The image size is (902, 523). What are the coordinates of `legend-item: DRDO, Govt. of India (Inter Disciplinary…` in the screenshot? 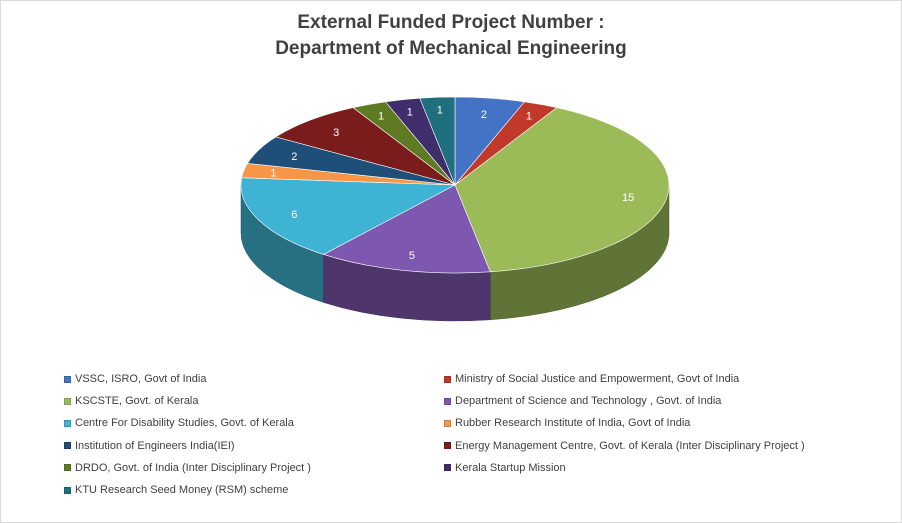 It's located at (254, 468).